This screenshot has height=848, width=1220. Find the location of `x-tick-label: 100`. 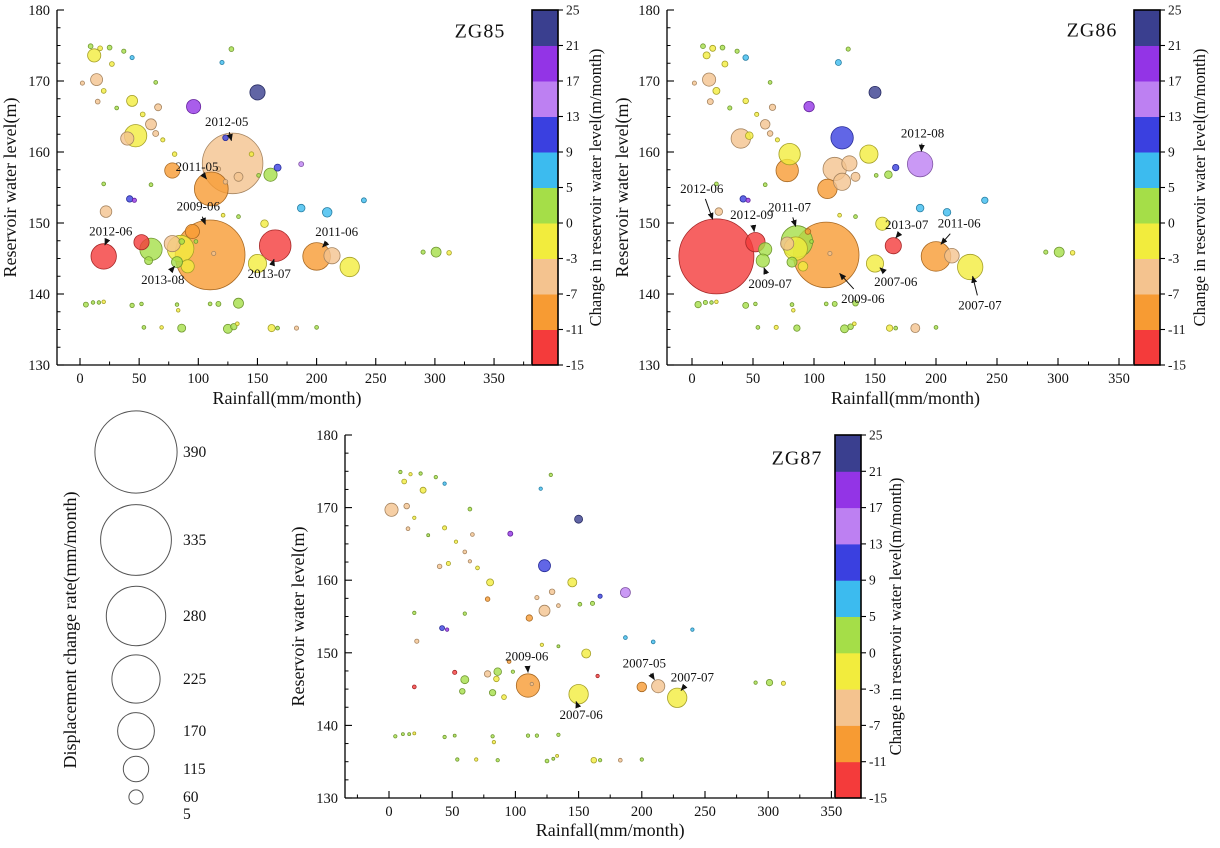

x-tick-label: 100 is located at coordinates (814, 379).